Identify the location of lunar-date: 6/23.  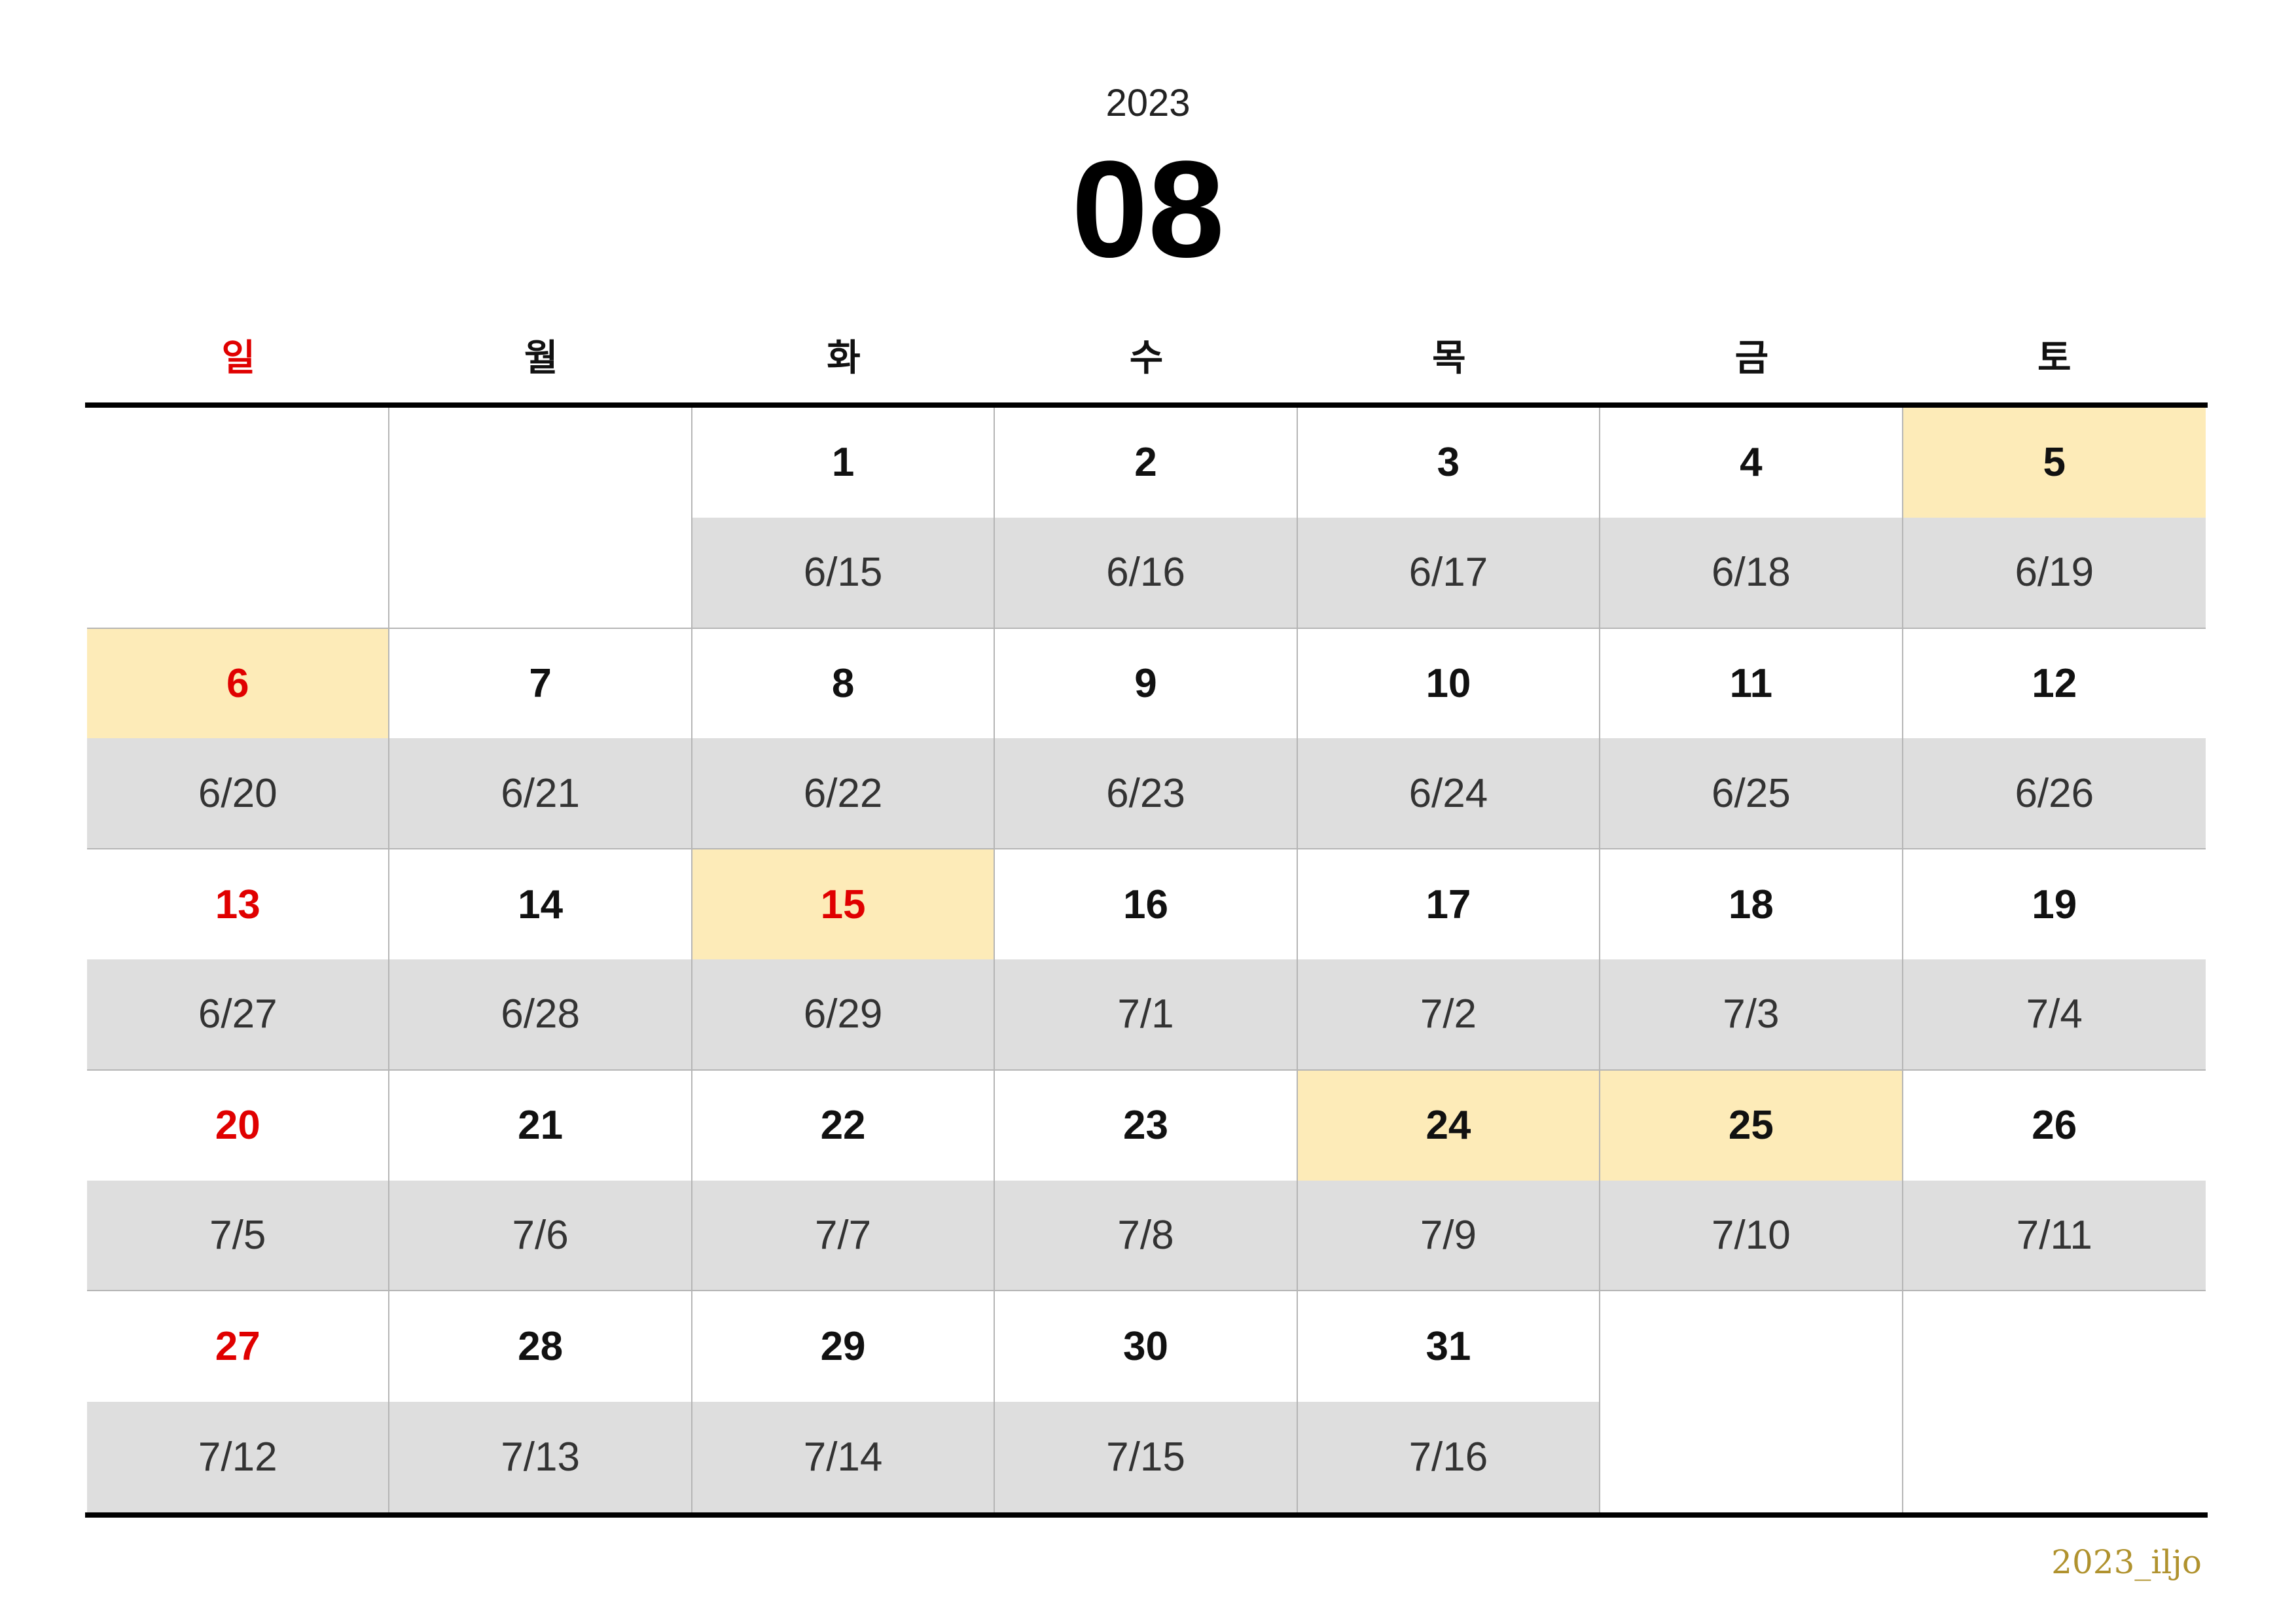
(1146, 793).